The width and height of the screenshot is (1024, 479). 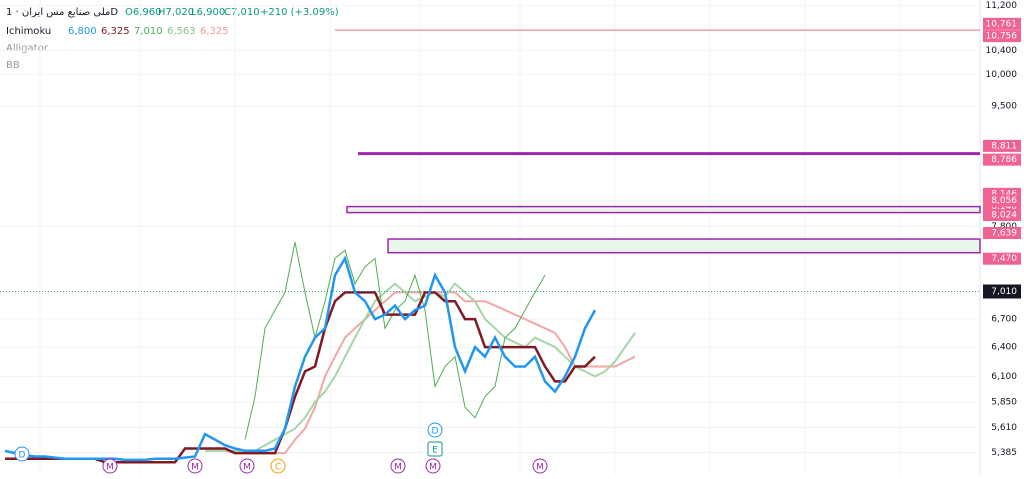 I want to click on price-label: 8,786, so click(x=1004, y=160).